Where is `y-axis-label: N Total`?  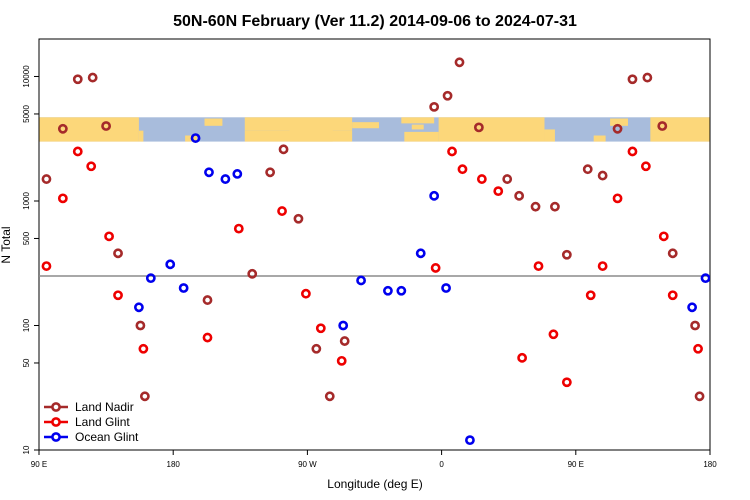
y-axis-label: N Total is located at coordinates (6, 244).